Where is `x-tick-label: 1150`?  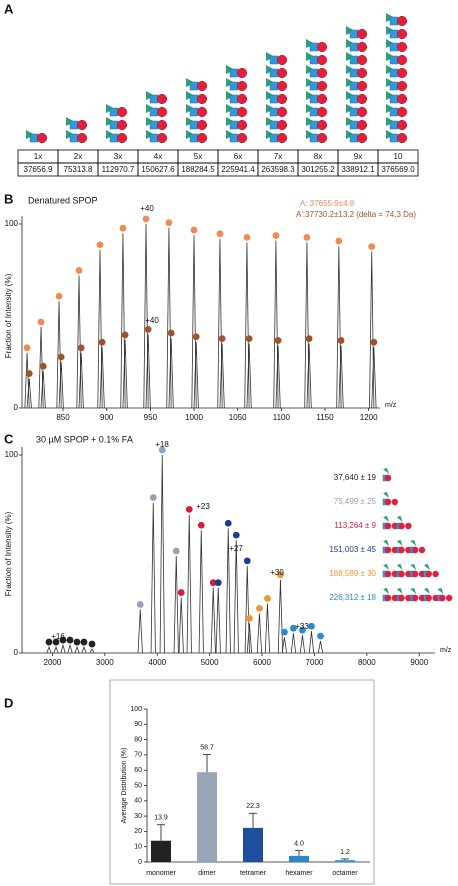 x-tick-label: 1150 is located at coordinates (325, 417).